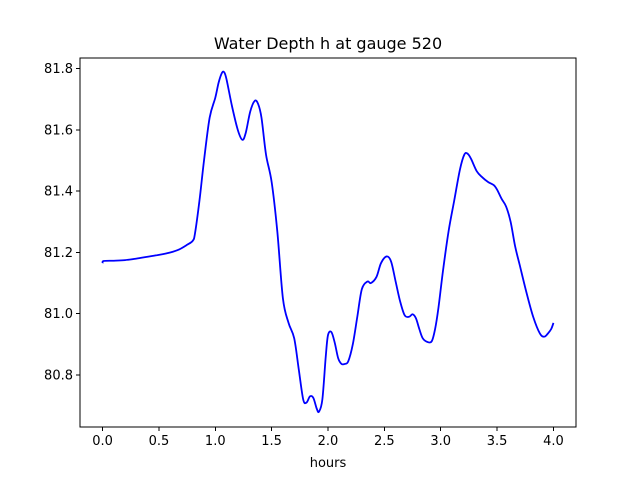  What do you see at coordinates (328, 463) in the screenshot?
I see `x-axis-label: hours` at bounding box center [328, 463].